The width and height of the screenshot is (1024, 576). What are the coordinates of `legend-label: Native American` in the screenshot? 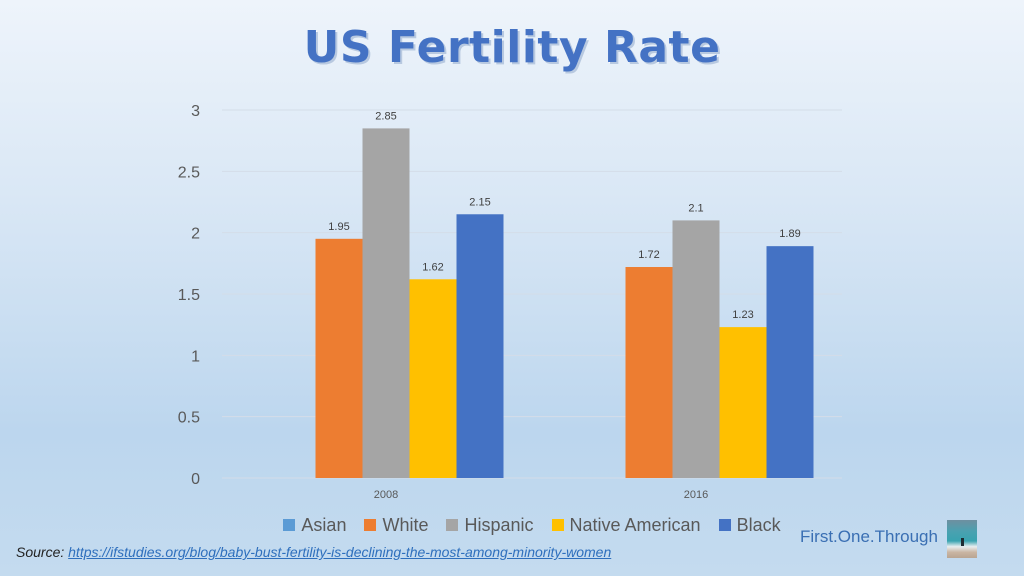 It's located at (635, 524).